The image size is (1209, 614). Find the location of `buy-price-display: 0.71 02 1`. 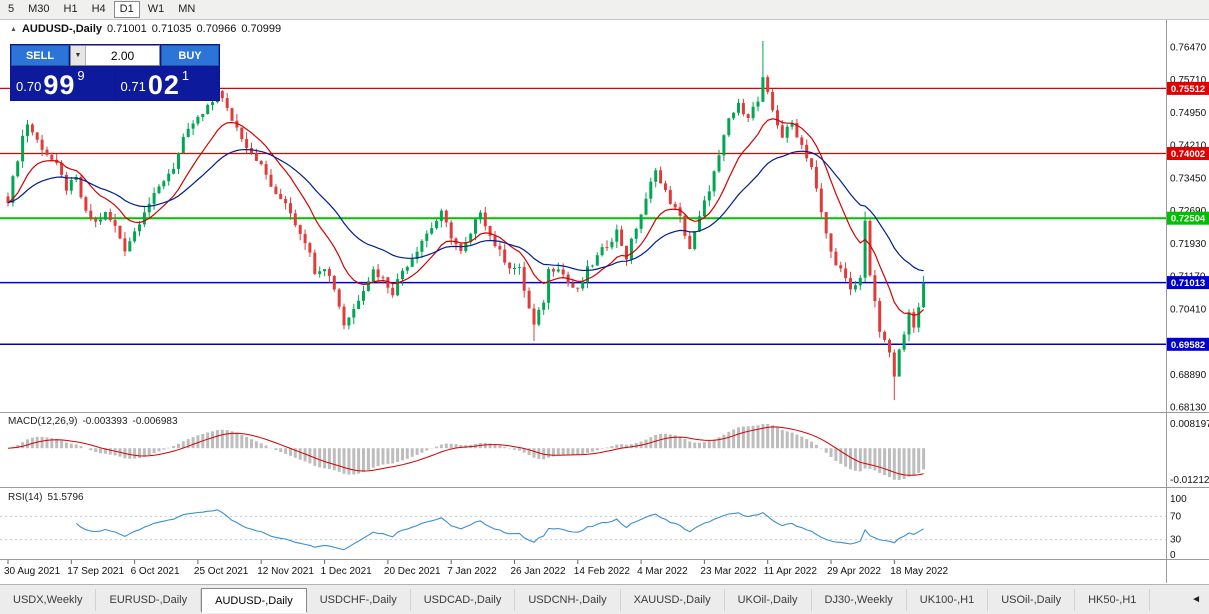

buy-price-display: 0.71 02 1 is located at coordinates (167, 83).